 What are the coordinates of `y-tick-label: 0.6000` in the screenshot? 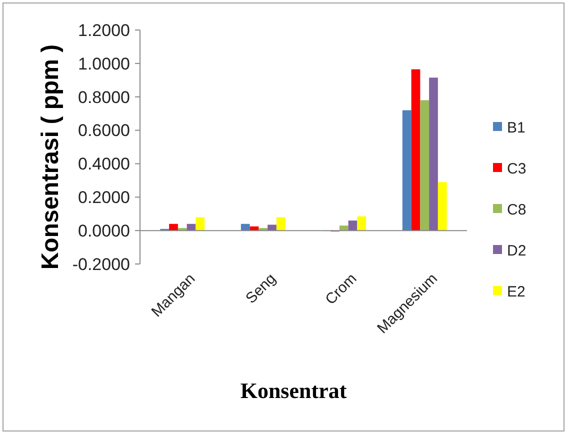 It's located at (104, 130).